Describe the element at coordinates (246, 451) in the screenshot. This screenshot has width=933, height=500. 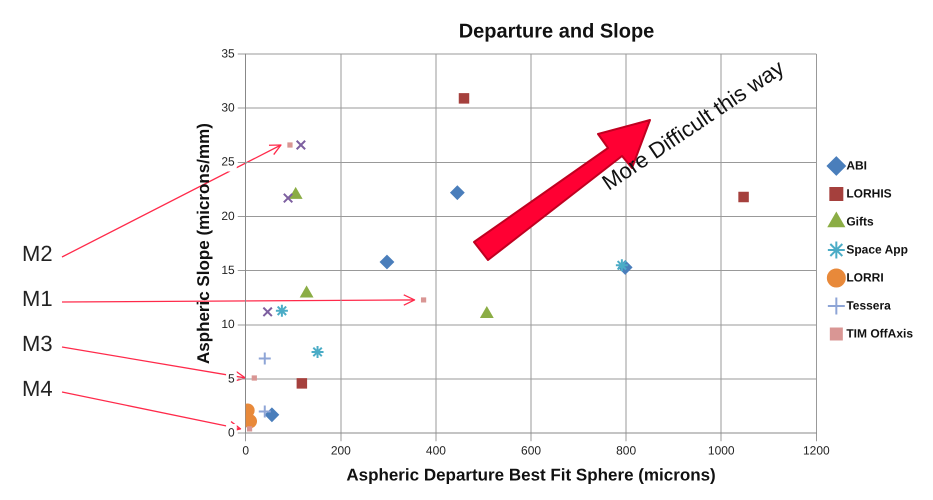
I see `x-tick-label: 0` at that location.